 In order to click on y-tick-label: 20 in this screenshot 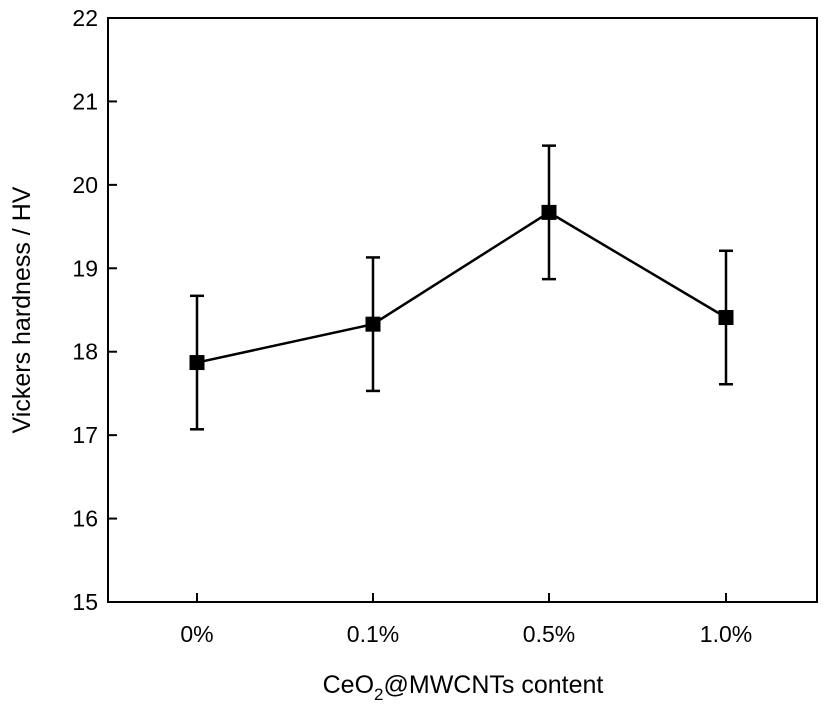, I will do `click(85, 185)`.